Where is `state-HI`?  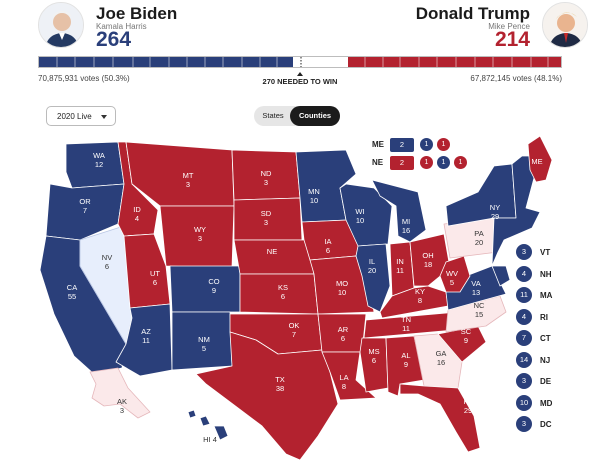 state-HI is located at coordinates (208, 425).